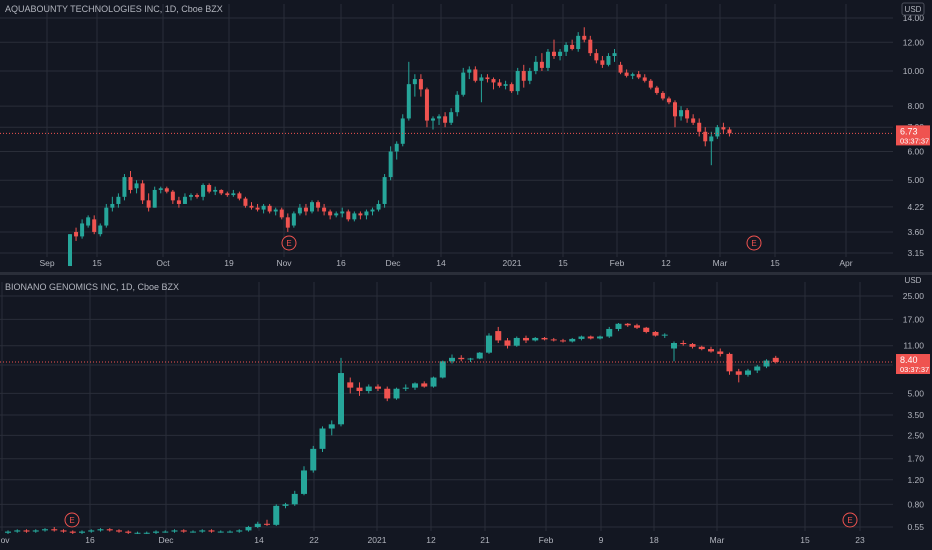 The width and height of the screenshot is (932, 550). What do you see at coordinates (654, 540) in the screenshot?
I see `time-tick-label: 18` at bounding box center [654, 540].